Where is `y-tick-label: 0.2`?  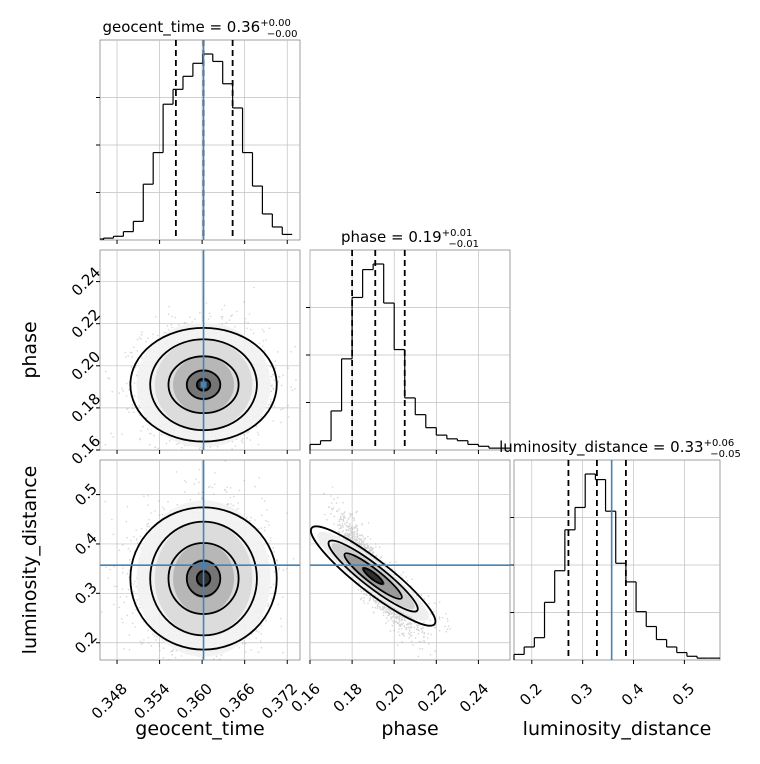 y-tick-label: 0.2 is located at coordinates (86, 643).